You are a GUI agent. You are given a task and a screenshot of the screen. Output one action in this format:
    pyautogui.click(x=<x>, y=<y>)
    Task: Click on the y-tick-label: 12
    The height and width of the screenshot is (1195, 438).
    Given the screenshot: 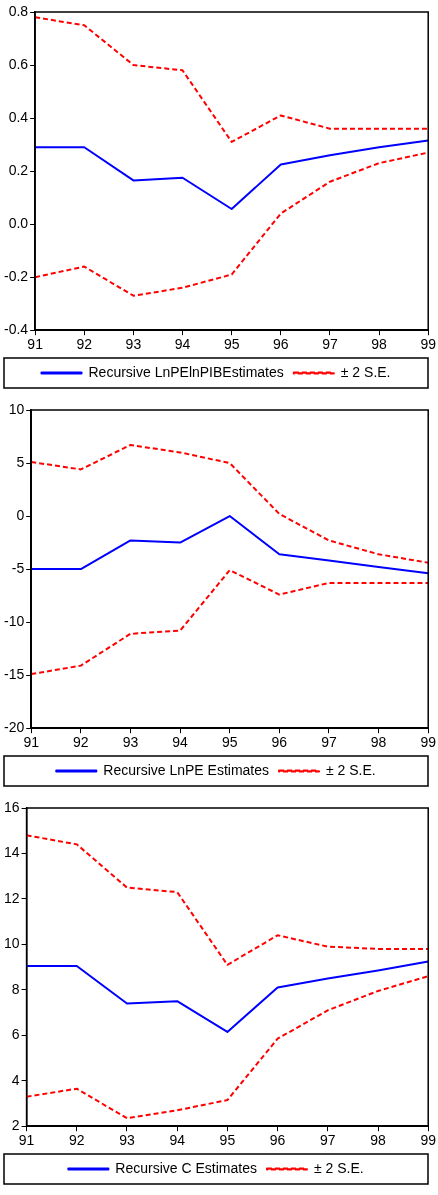 What is the action you would take?
    pyautogui.click(x=11, y=897)
    